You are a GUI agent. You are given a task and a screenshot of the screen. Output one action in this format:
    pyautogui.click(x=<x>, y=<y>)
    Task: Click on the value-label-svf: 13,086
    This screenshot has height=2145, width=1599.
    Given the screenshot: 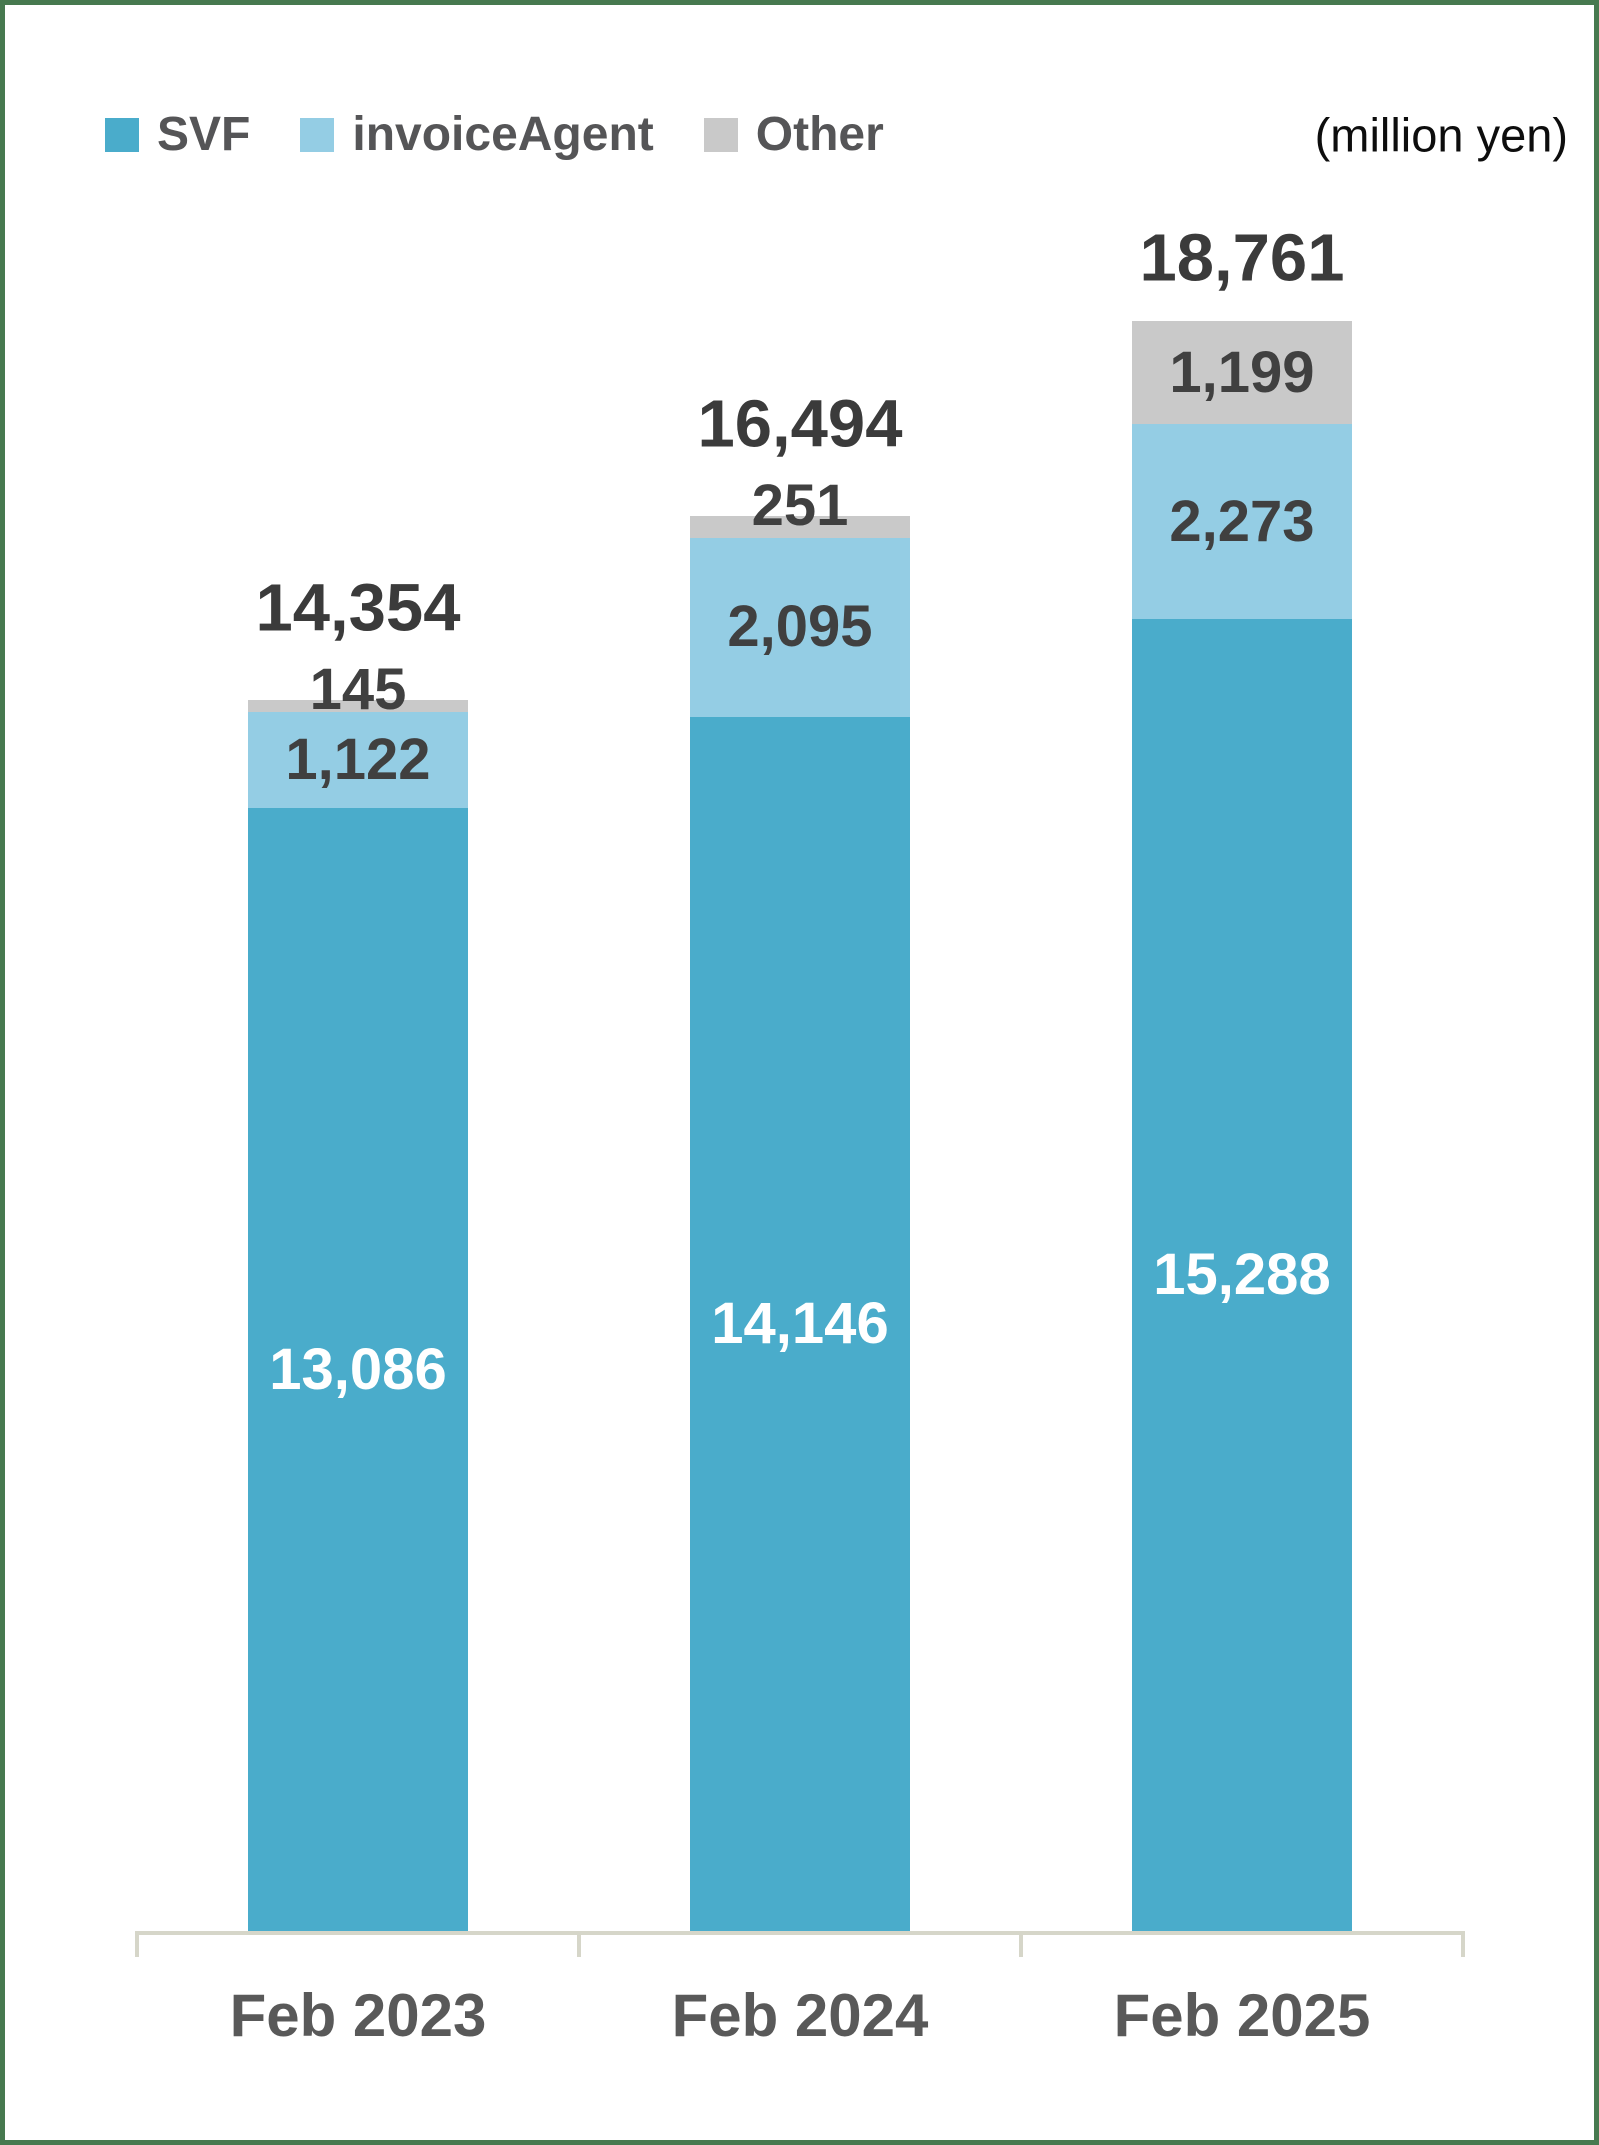 What is the action you would take?
    pyautogui.click(x=358, y=1369)
    